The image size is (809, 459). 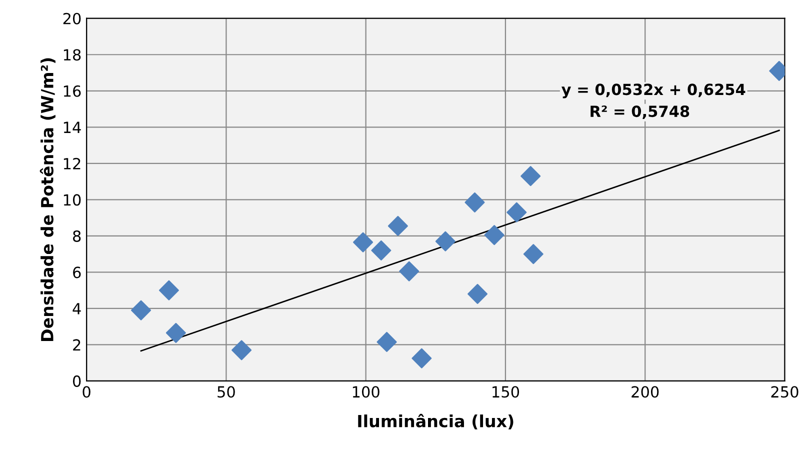 I want to click on x-tick-label: 100, so click(x=366, y=392).